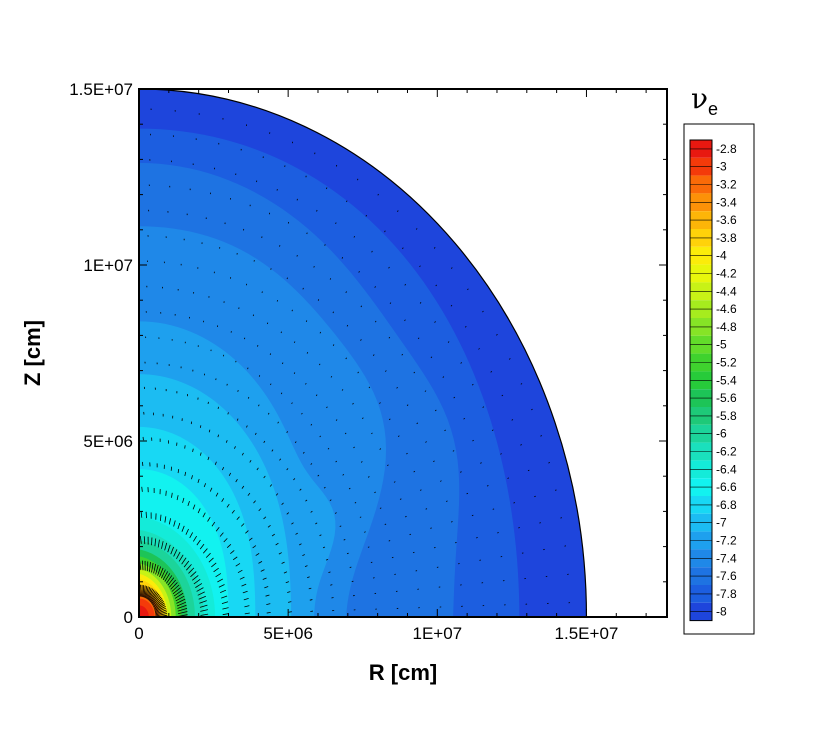 The width and height of the screenshot is (830, 738). Describe the element at coordinates (101, 353) in the screenshot. I see `y-tick-labels: 0 5E+06 1E+07 1.5E+07` at that location.